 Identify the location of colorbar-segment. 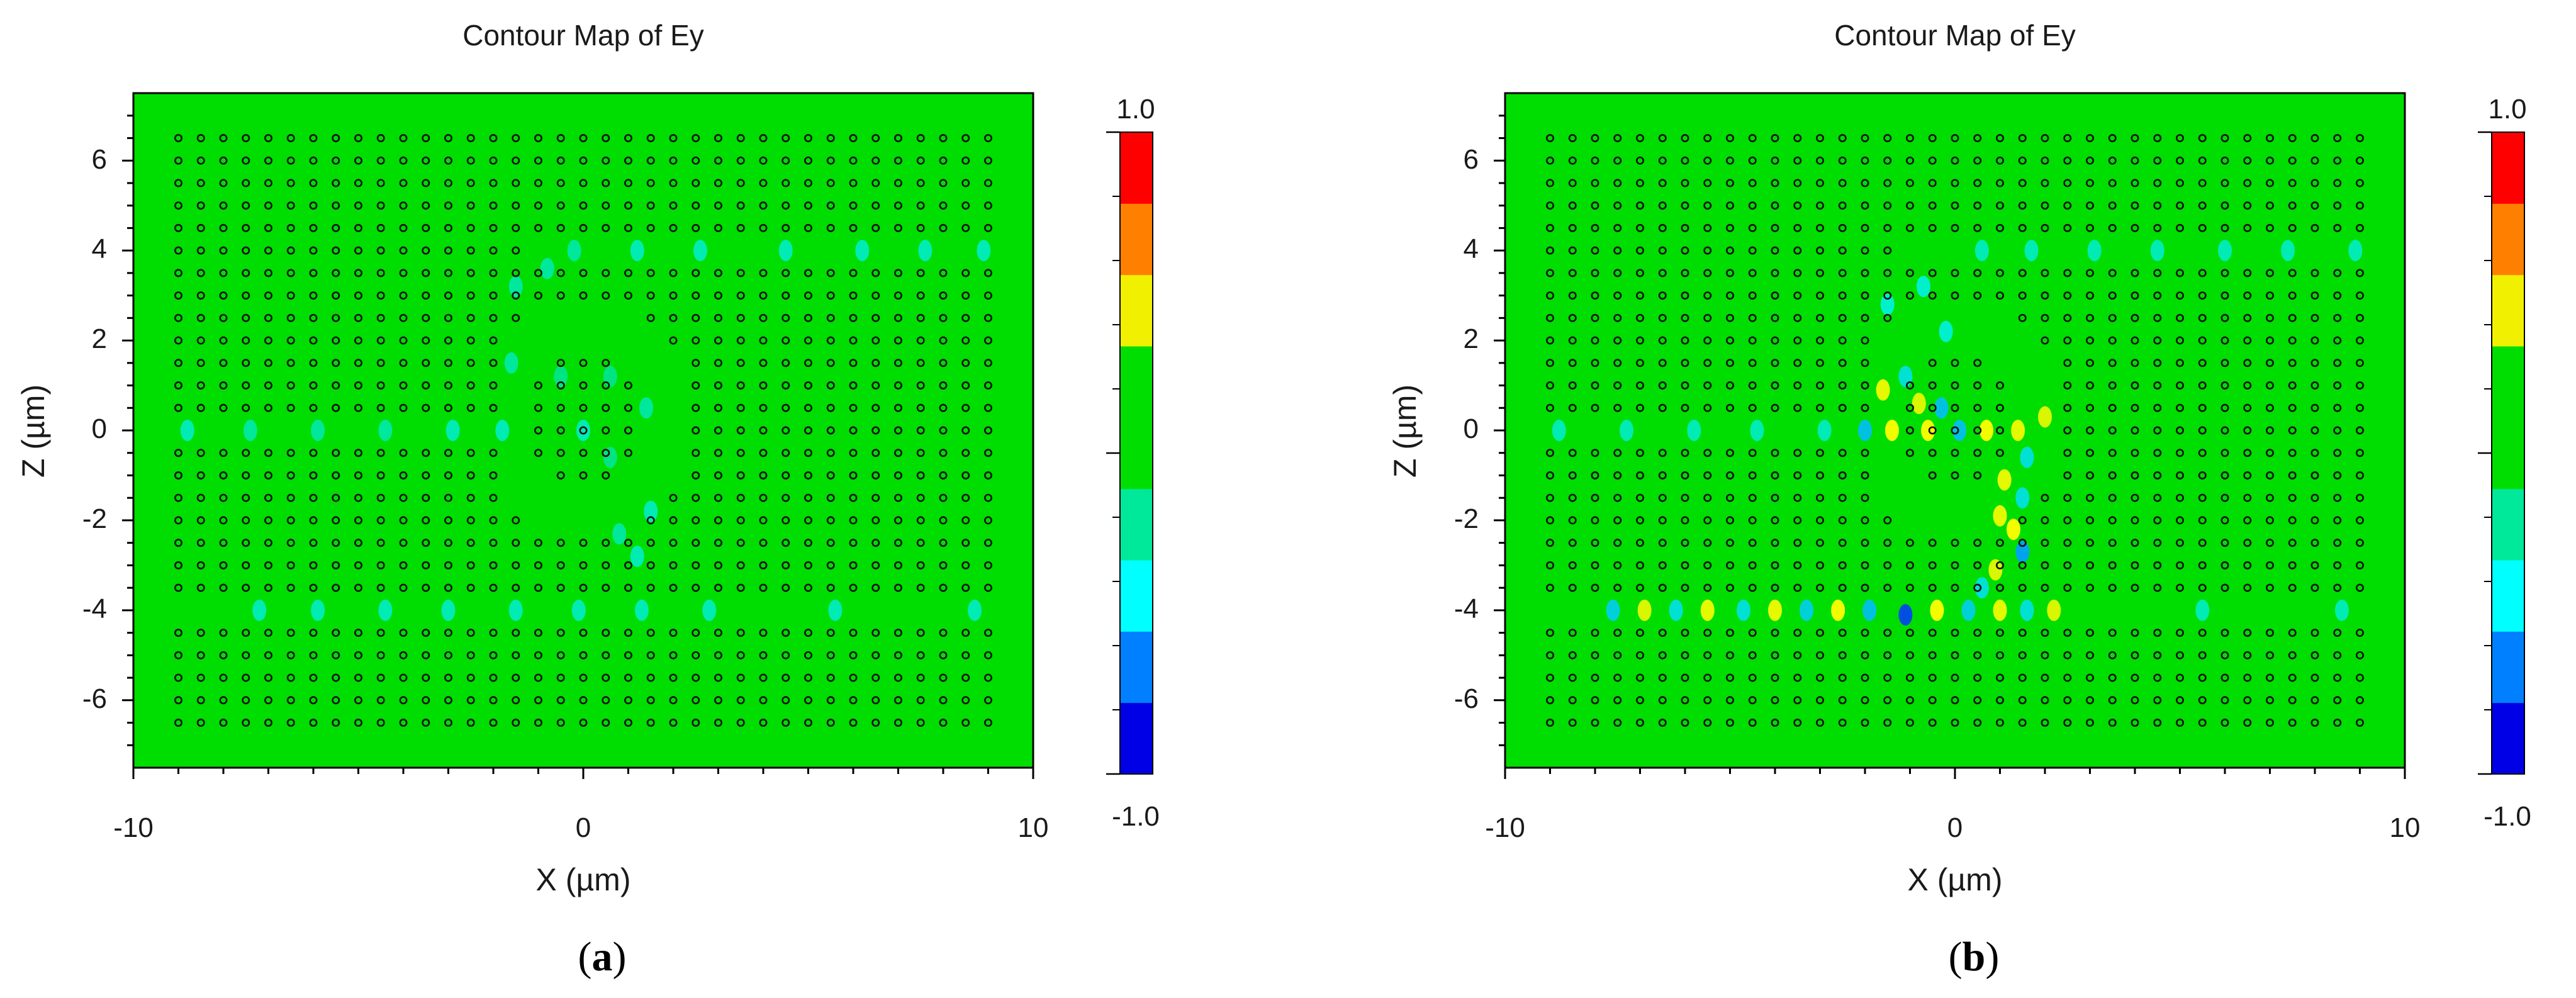
(2508, 524).